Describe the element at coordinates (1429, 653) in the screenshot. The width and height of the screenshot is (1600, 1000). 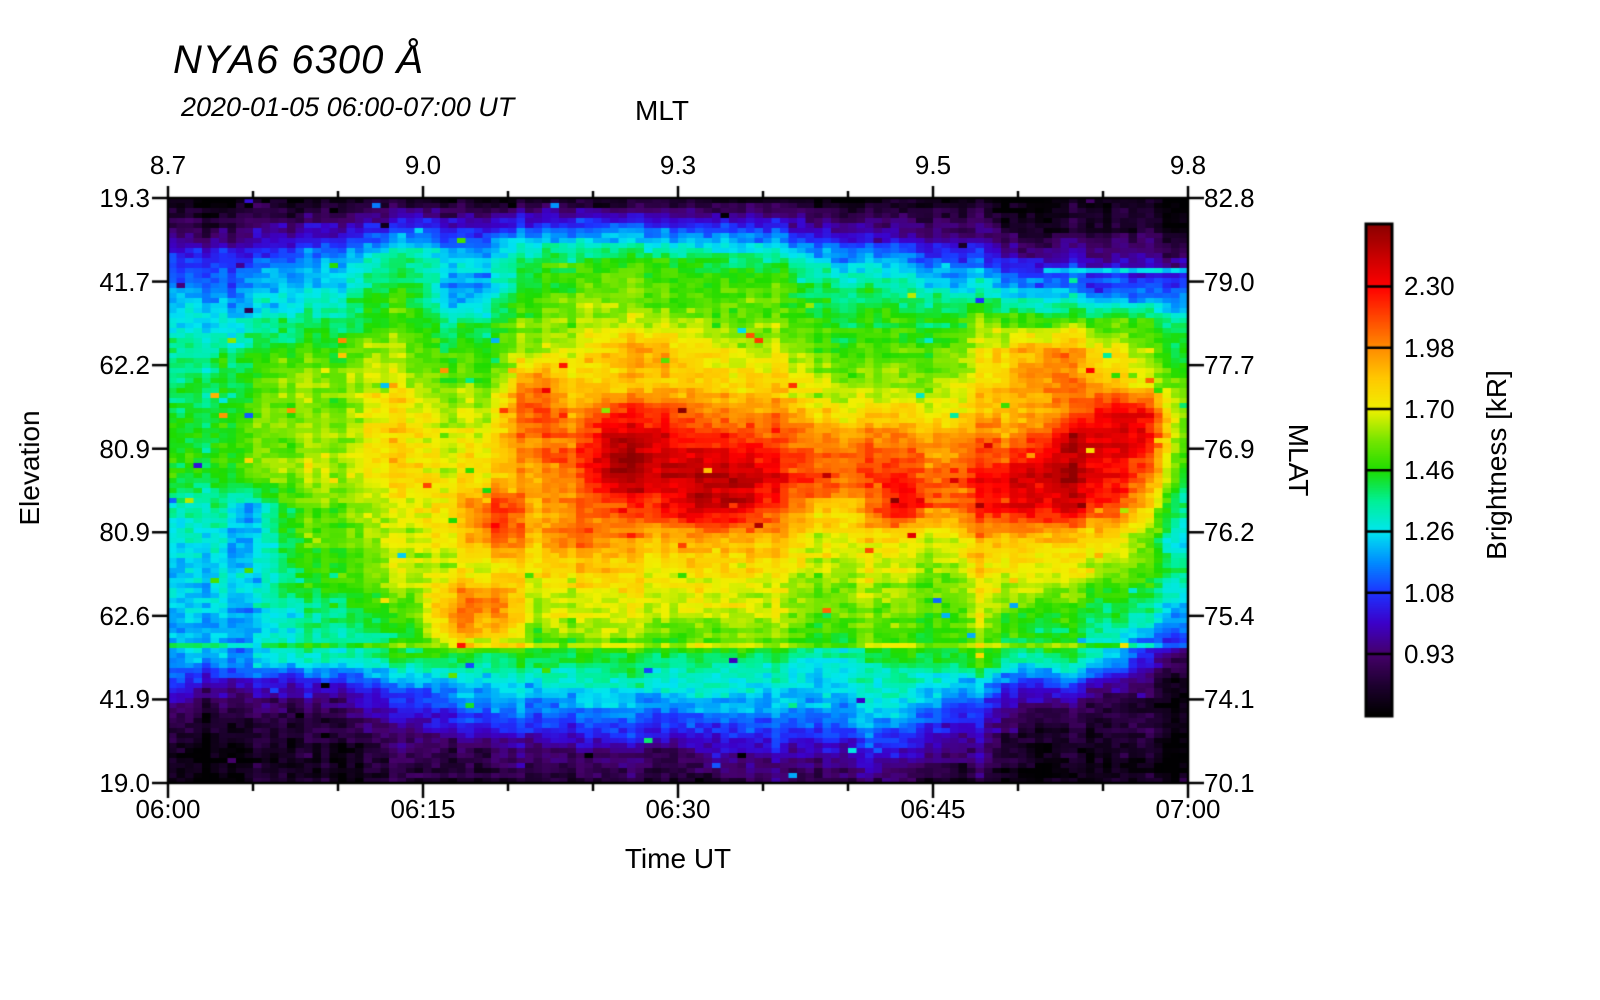
I see `colorbar-tick-label: 0.93` at that location.